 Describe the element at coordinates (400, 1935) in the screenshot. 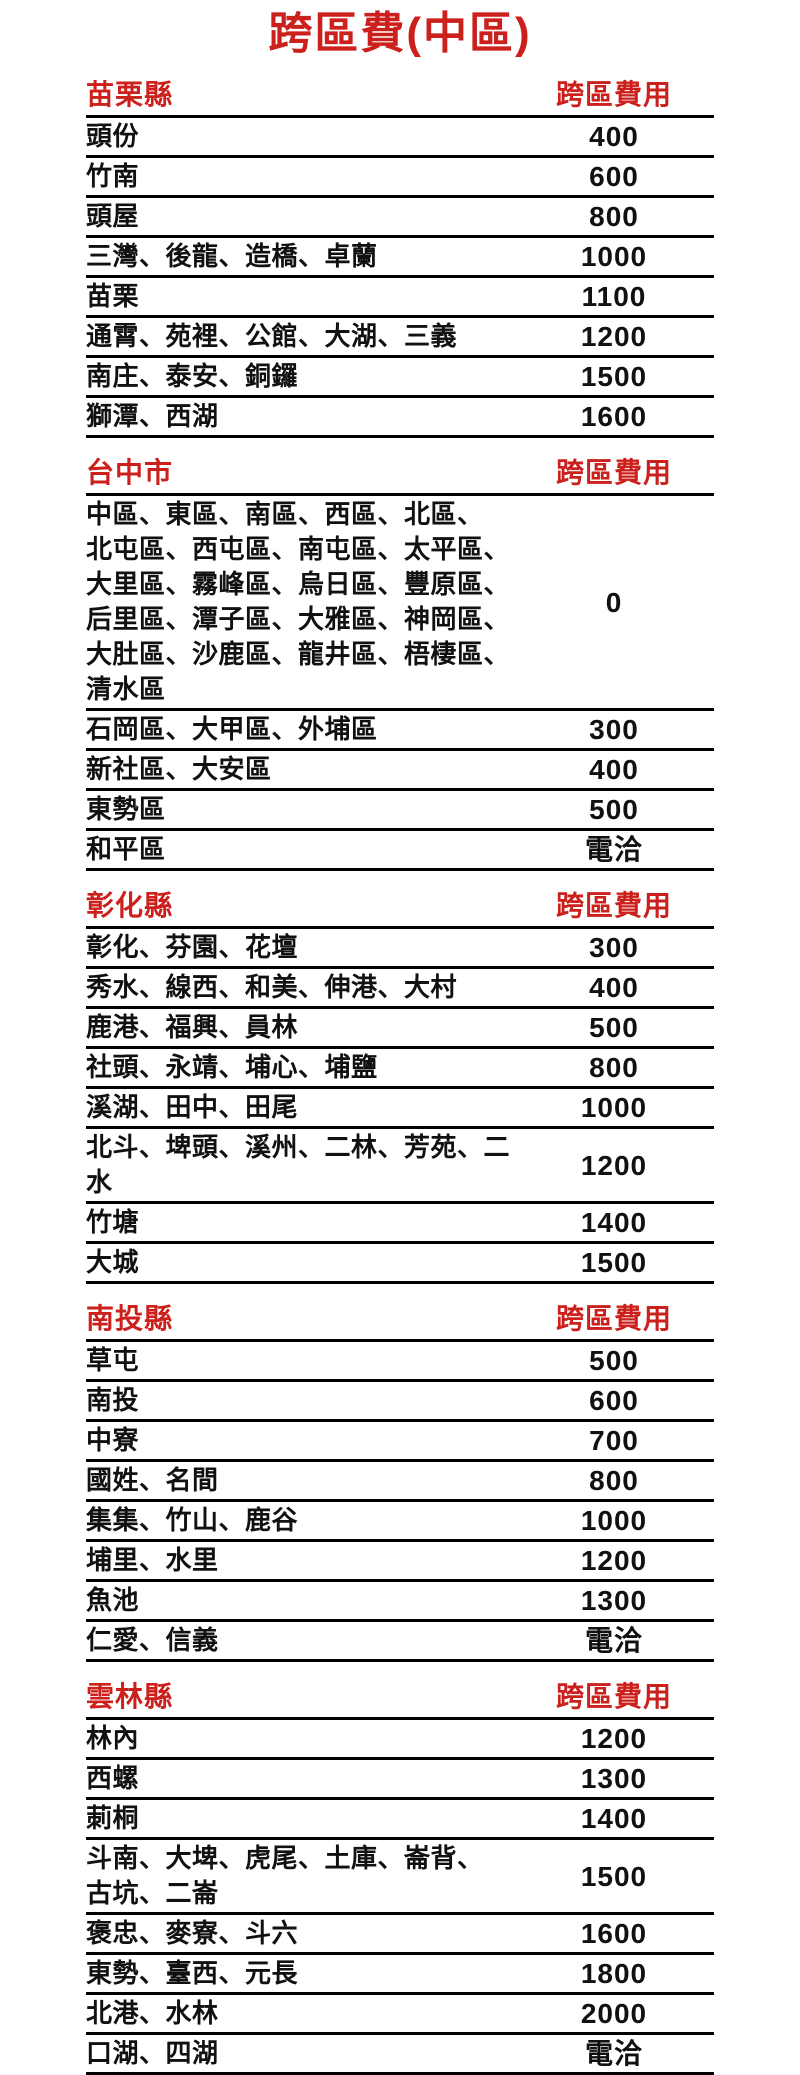

I see `table-row: 褒忠、麥寮、斗六 1600` at that location.